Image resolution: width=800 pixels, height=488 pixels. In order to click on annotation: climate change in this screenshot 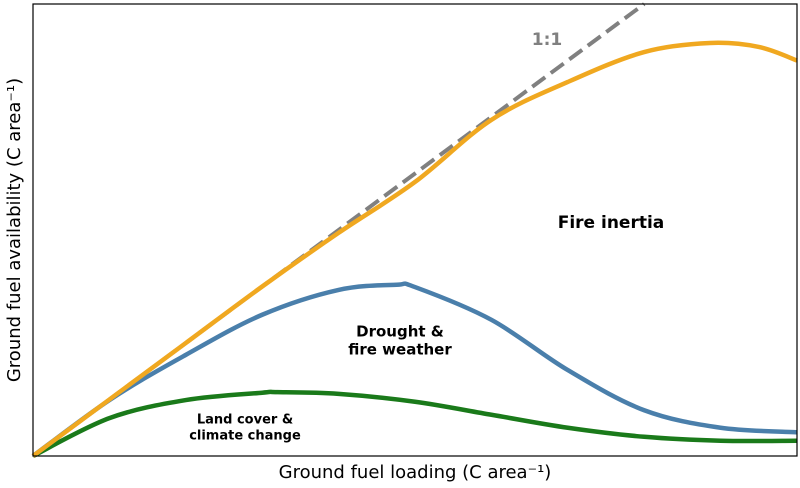, I will do `click(245, 436)`.